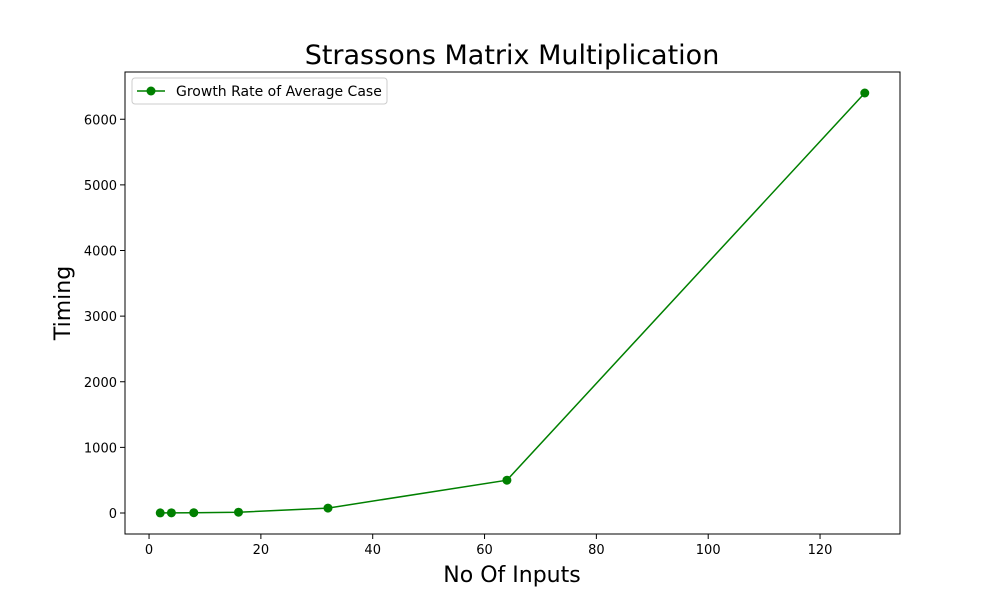 This screenshot has height=600, width=1000. What do you see at coordinates (512, 55) in the screenshot?
I see `chart-title: Strassons Matrix Multiplication` at bounding box center [512, 55].